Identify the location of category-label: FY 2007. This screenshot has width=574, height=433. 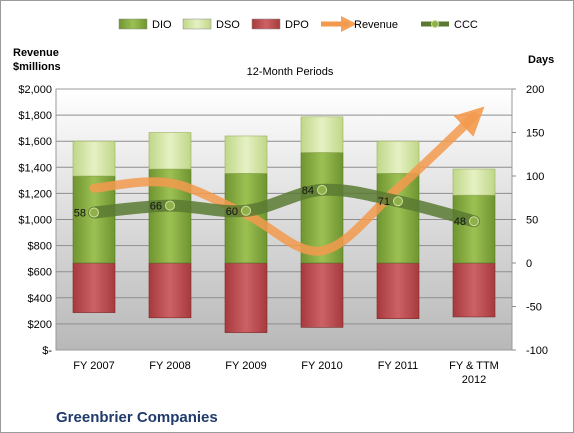
(93, 366).